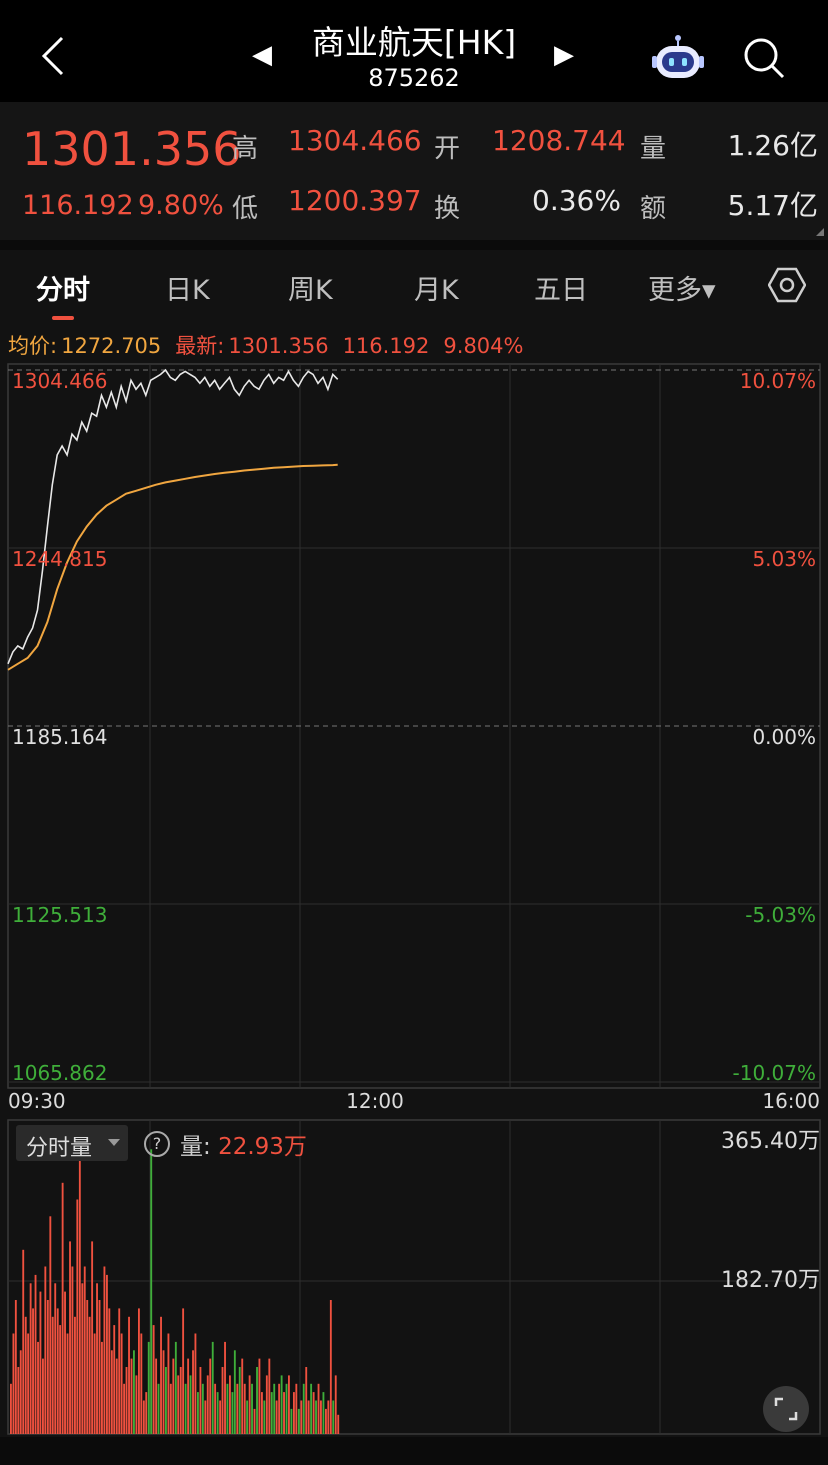  Describe the element at coordinates (157, 1144) in the screenshot. I see `help-icon: ?` at that location.